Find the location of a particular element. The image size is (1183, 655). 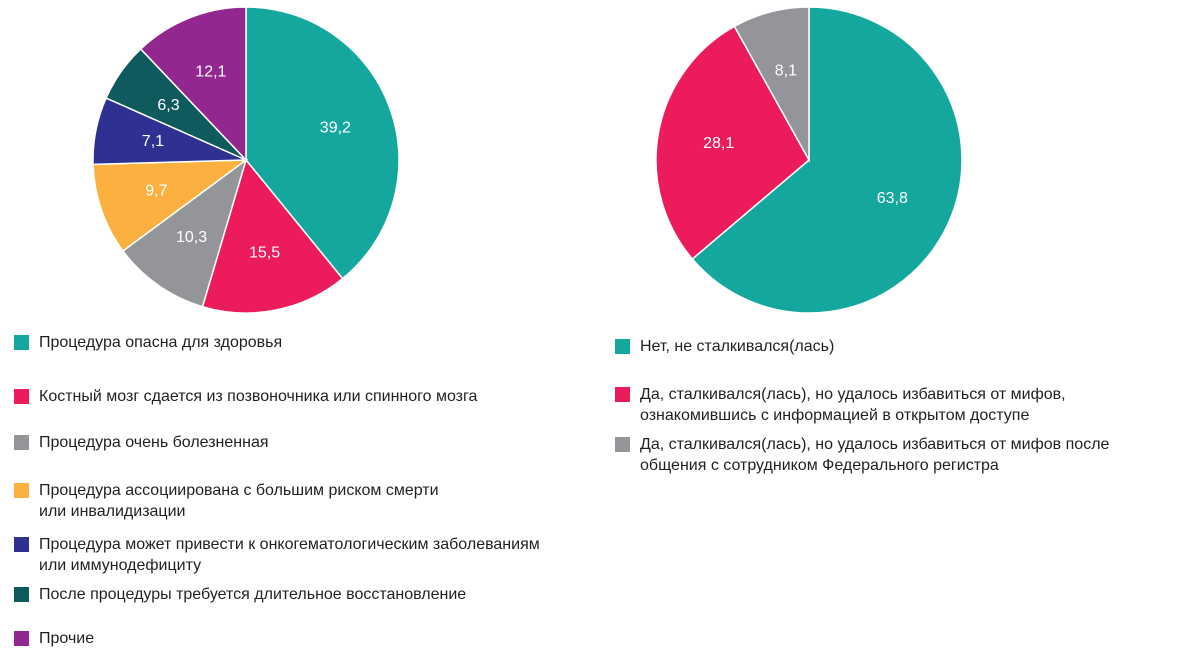

right-slice-value-label-1: 28,1 is located at coordinates (718, 143).